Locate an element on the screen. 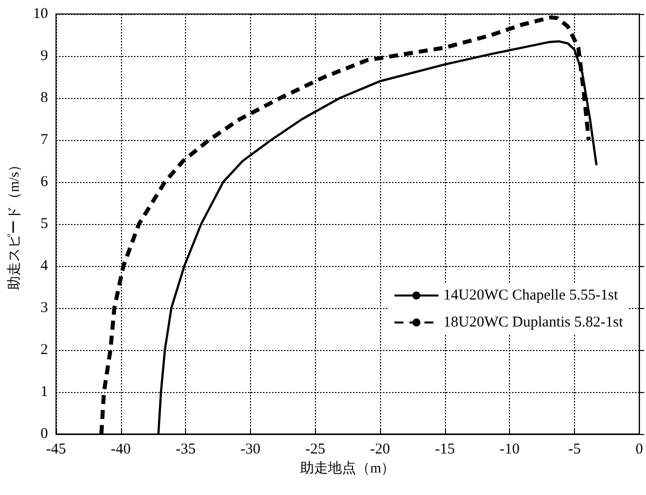 Image resolution: width=646 pixels, height=495 pixels. x-tick-label: -20 is located at coordinates (380, 450).